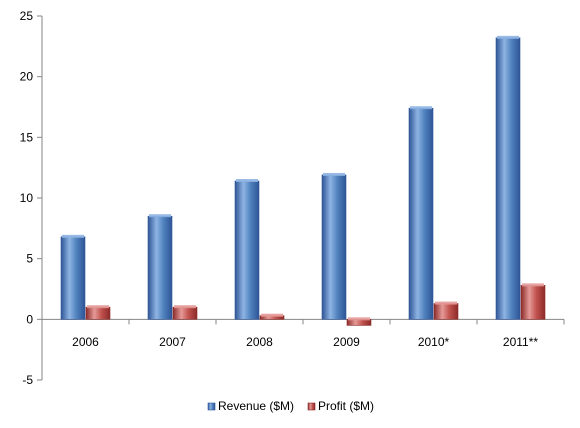  Describe the element at coordinates (27, 137) in the screenshot. I see `y-tick-label: 15` at that location.